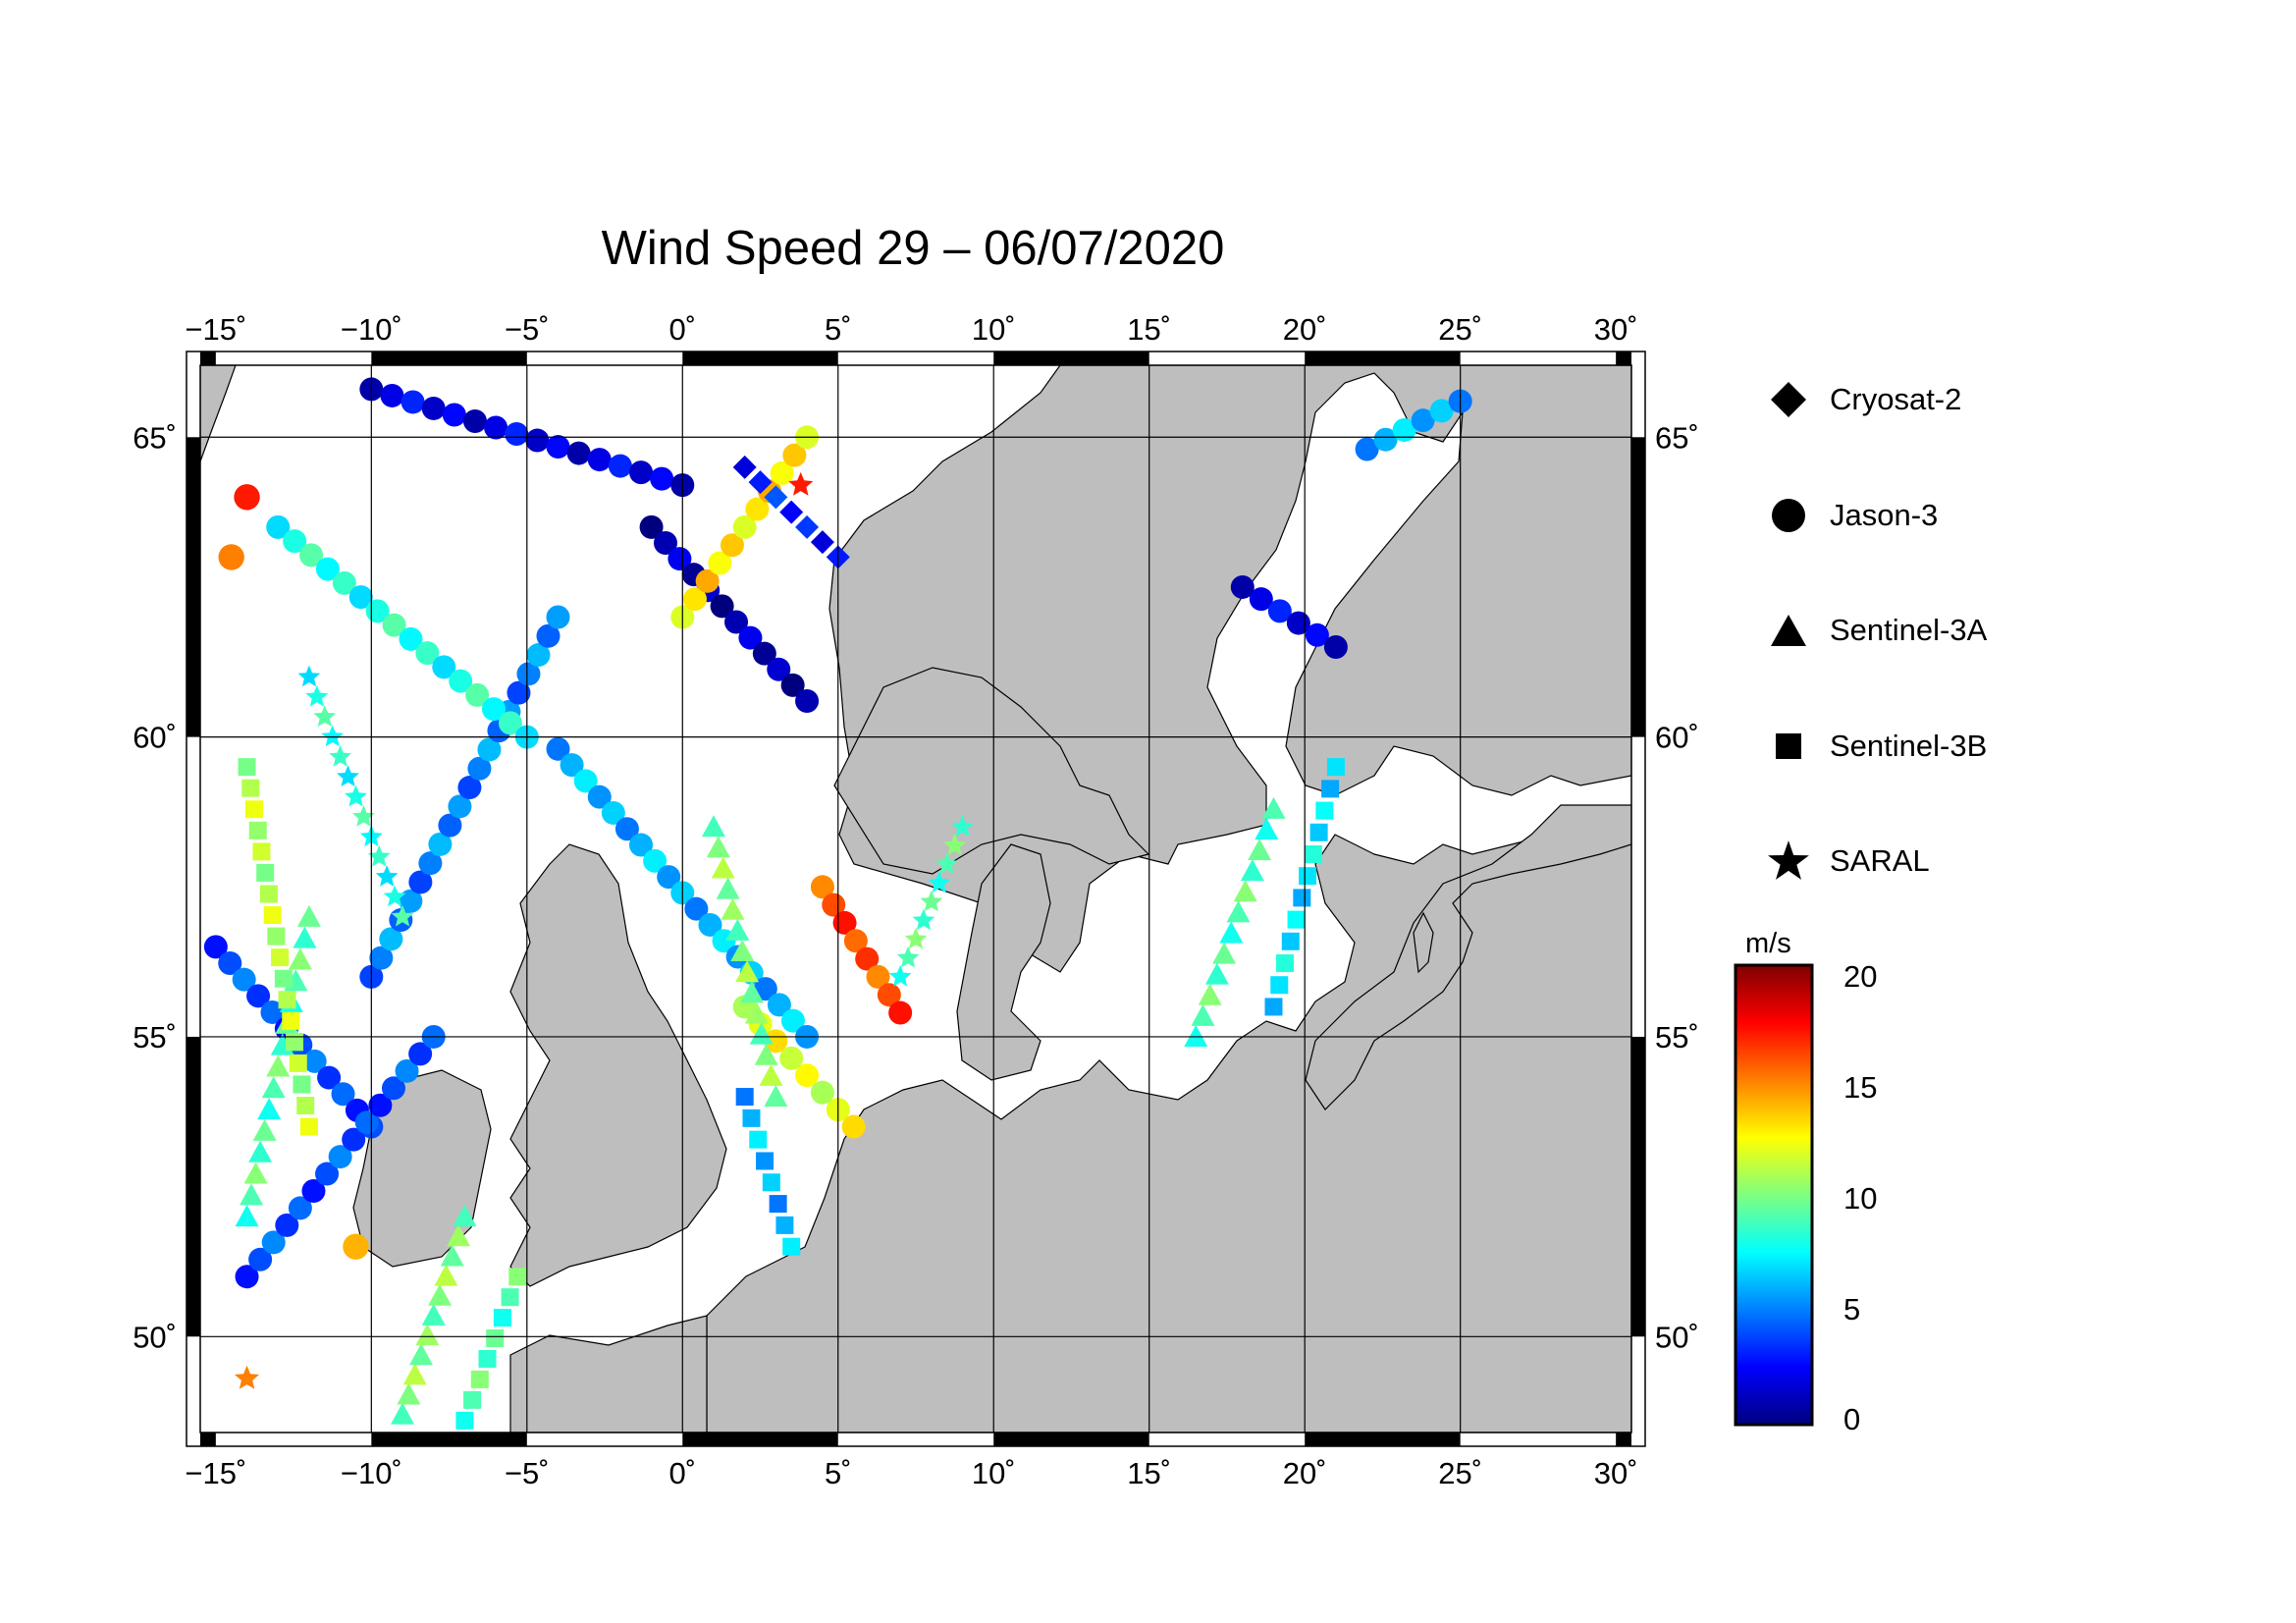  I want to click on lon-tick-label: 15˚, so click(1149, 329).